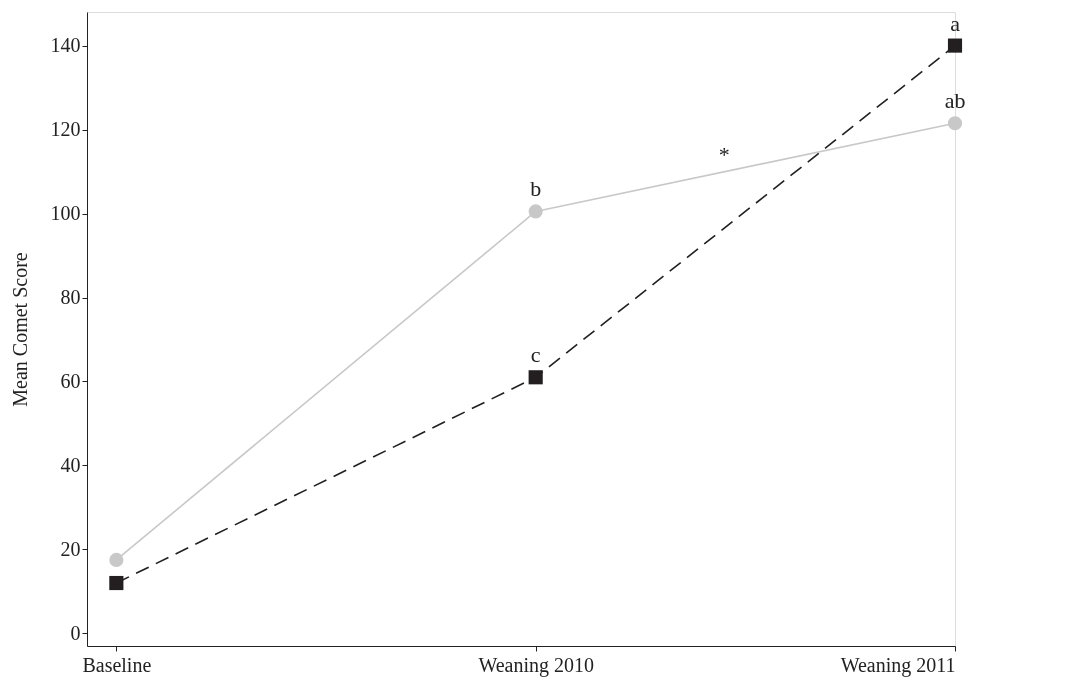  What do you see at coordinates (724, 155) in the screenshot?
I see `annotation: *` at bounding box center [724, 155].